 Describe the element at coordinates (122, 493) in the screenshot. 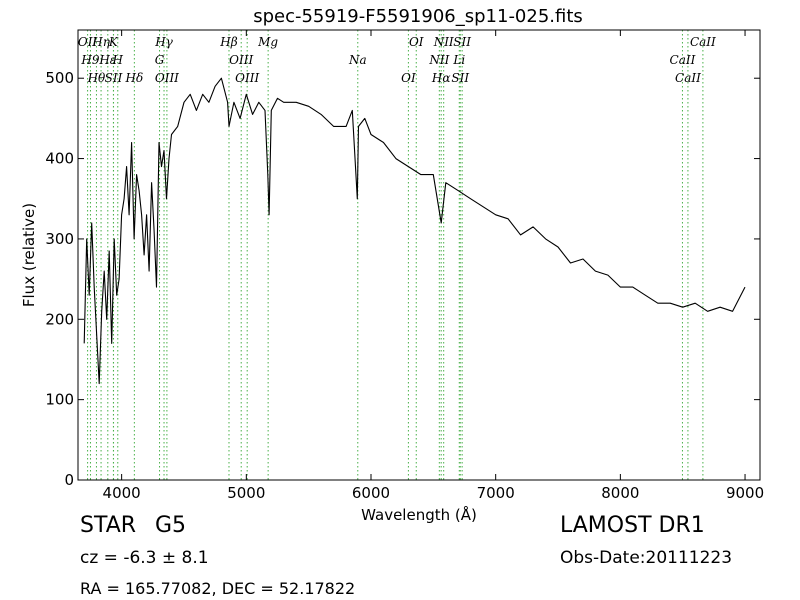

I see `x-tick-label: 4000` at that location.